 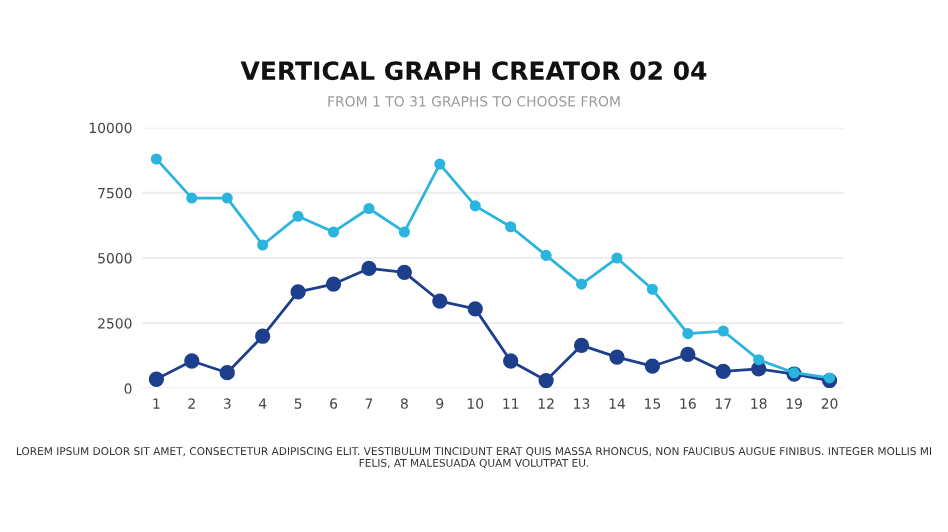 What do you see at coordinates (473, 71) in the screenshot?
I see `chart-title: VERTICAL GRAPH CREATOR 02 04` at bounding box center [473, 71].